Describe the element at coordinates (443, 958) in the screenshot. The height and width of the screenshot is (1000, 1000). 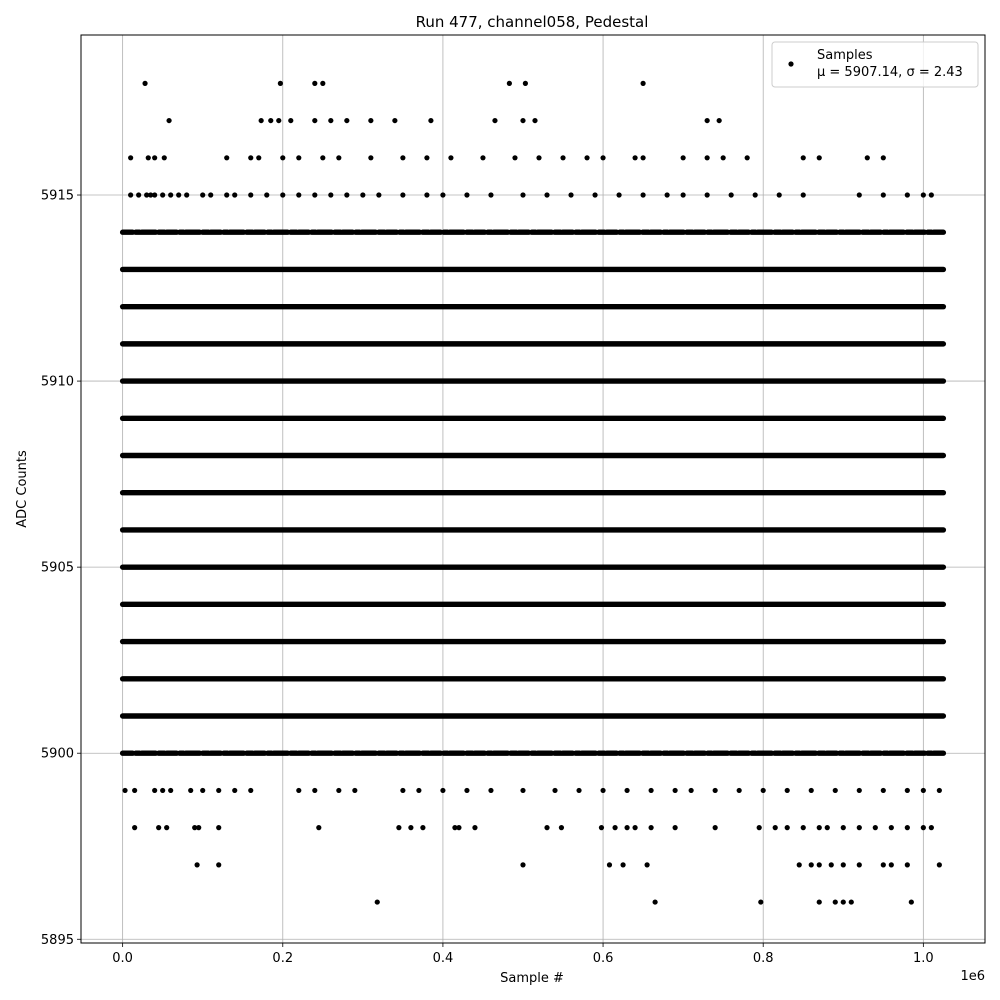
I see `x-tick-label: 0.4` at that location.